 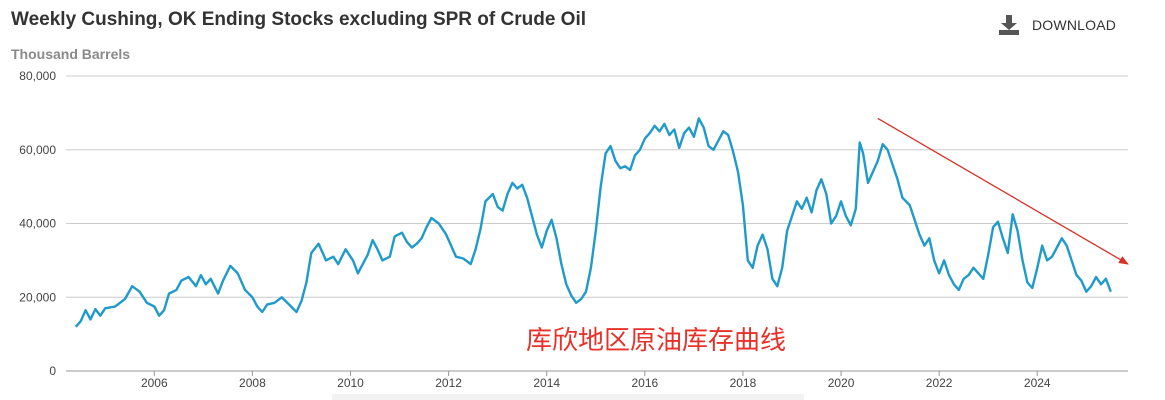 What do you see at coordinates (546, 383) in the screenshot?
I see `x-tick-label: 2014` at bounding box center [546, 383].